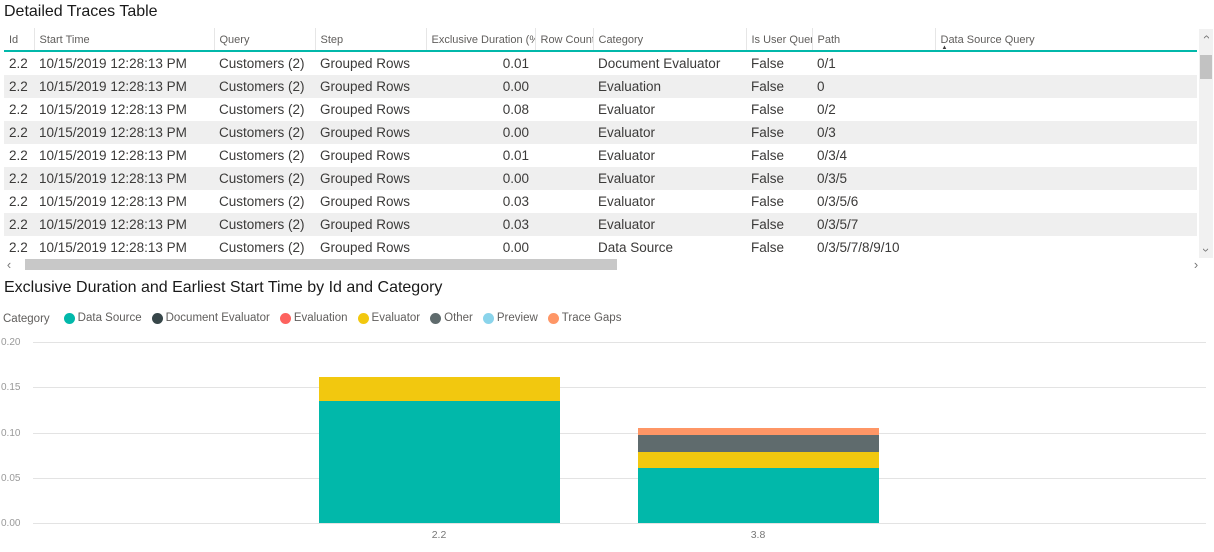  What do you see at coordinates (9, 264) in the screenshot?
I see `scroll-left-icon: ‹` at bounding box center [9, 264].